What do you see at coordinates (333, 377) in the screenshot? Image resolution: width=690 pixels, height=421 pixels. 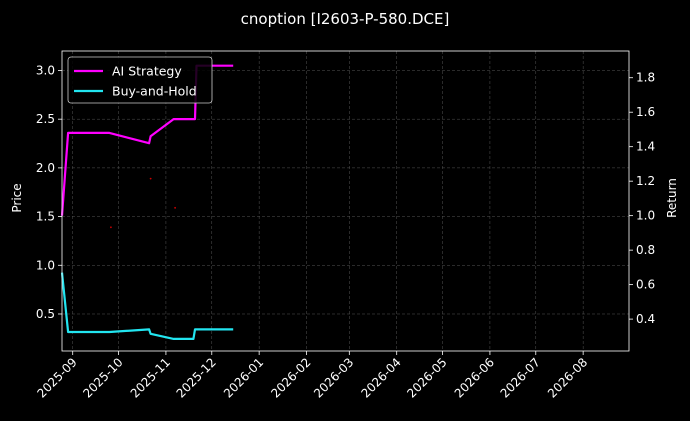 I see `x-tick-label: 2026-03` at bounding box center [333, 377].